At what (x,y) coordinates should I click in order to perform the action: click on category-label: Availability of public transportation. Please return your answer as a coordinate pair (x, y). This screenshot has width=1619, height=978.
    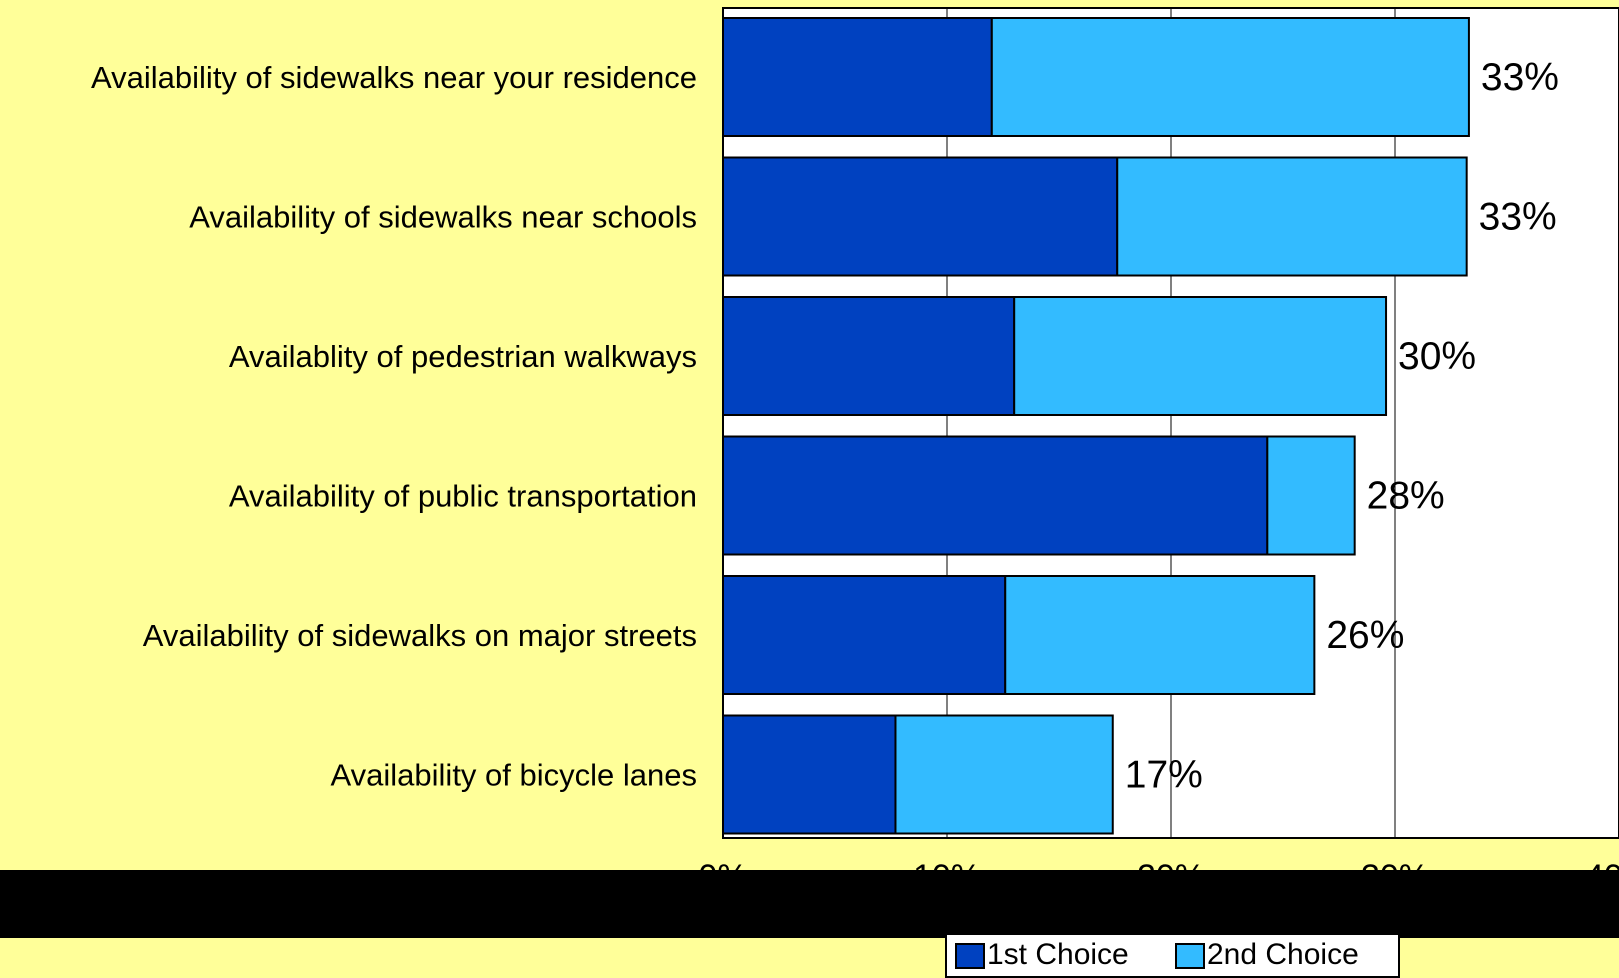
    Looking at the image, I should click on (463, 496).